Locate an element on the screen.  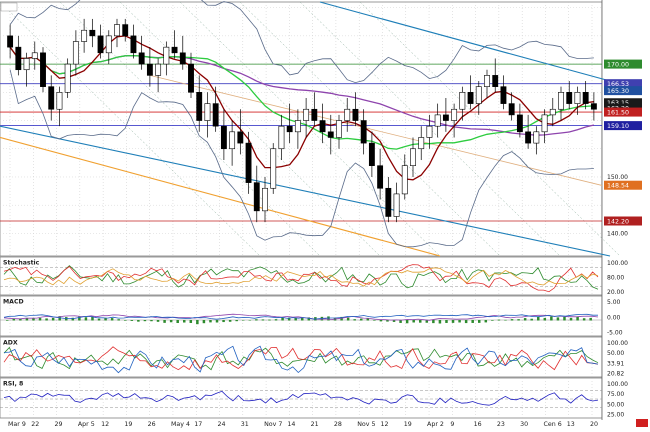
x-tick-label: 12 is located at coordinates (105, 424).